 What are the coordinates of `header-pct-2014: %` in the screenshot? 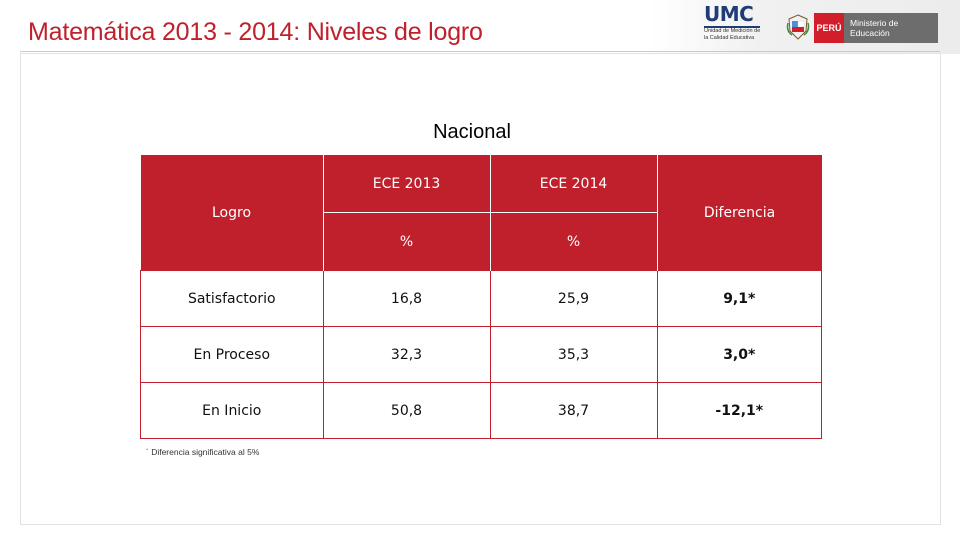 It's located at (574, 241).